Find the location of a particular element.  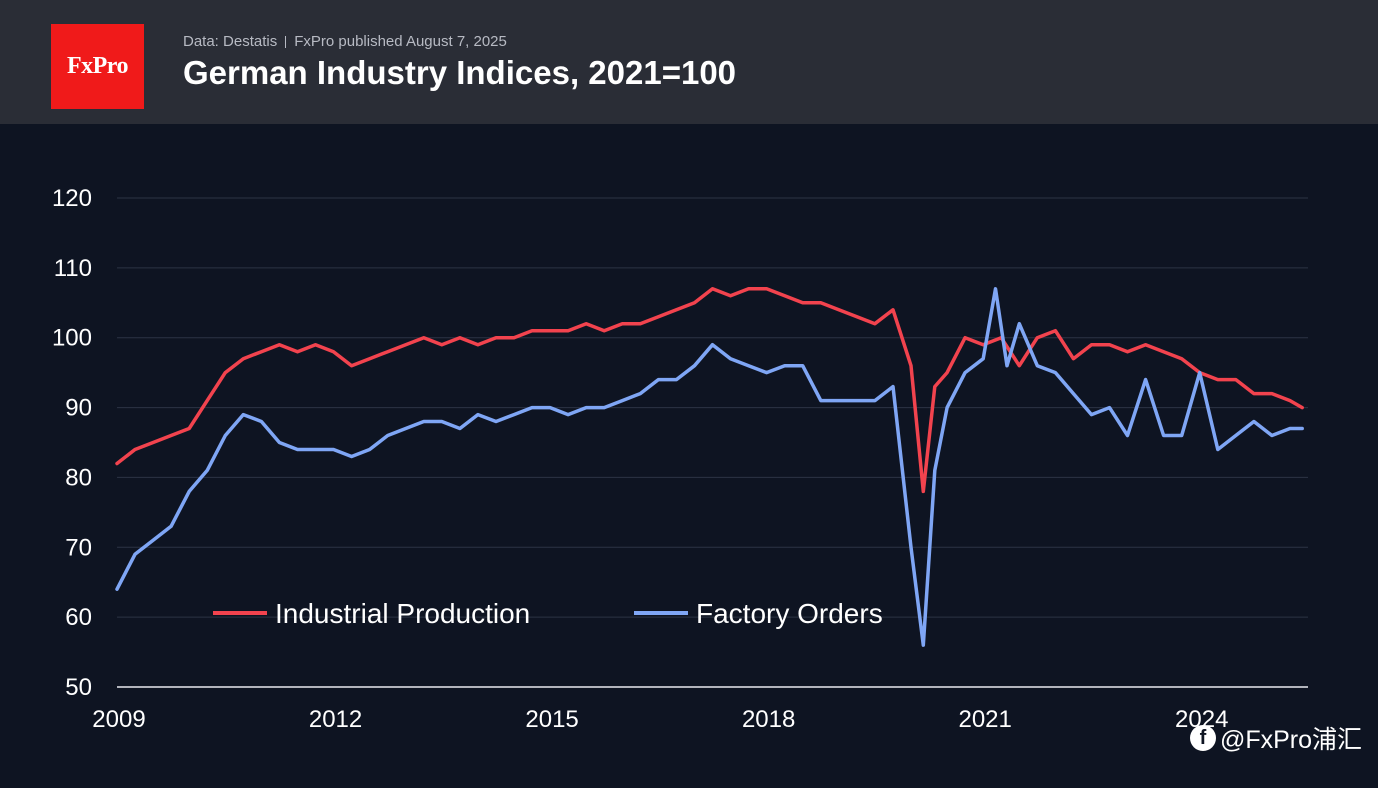

x-tick-label: 2009 is located at coordinates (118, 719).